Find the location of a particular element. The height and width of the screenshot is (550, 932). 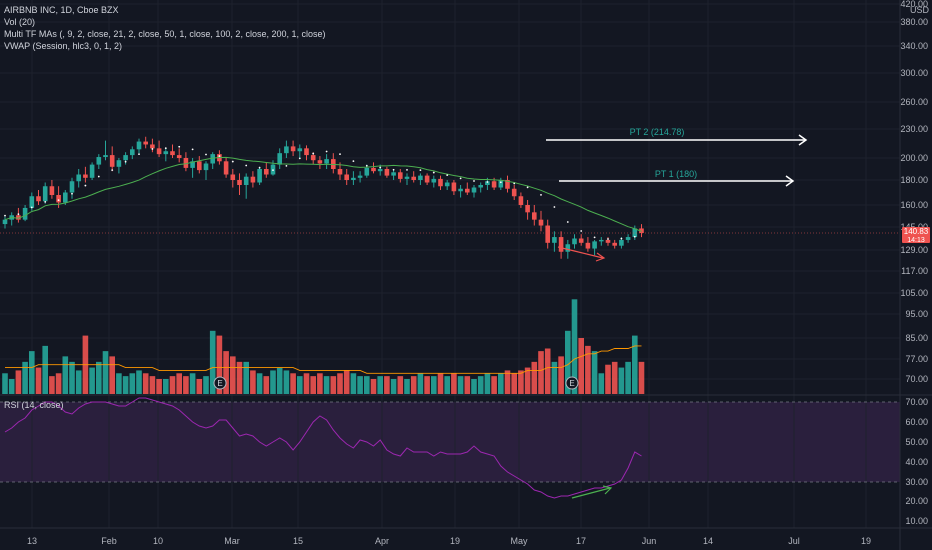

symbol-legend: AIRBNB INC, 1D, Cboe BZX is located at coordinates (61, 10).